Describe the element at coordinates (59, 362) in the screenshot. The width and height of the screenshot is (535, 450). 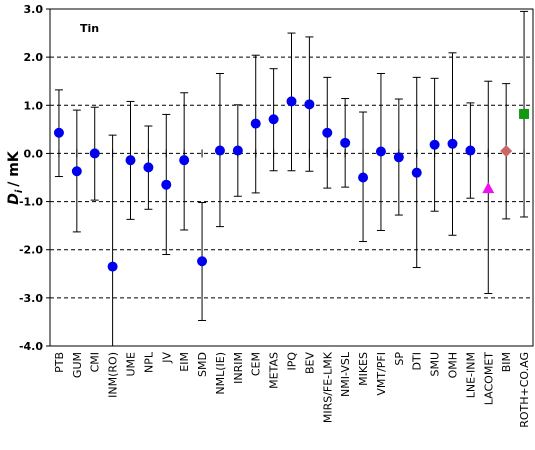
I see `x-tick-label: PTB` at that location.